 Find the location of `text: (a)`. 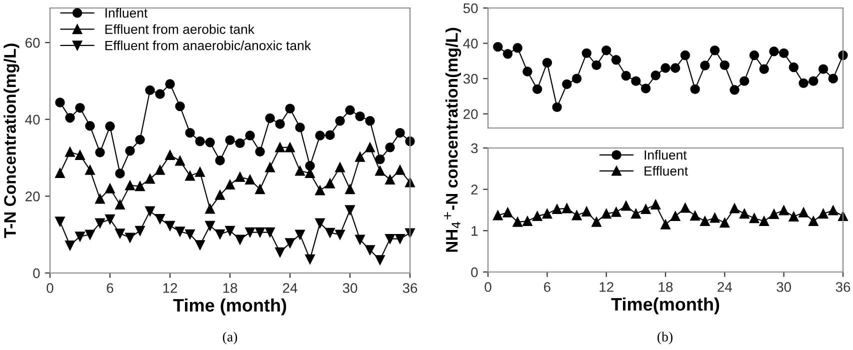

text: (a) is located at coordinates (230, 338).